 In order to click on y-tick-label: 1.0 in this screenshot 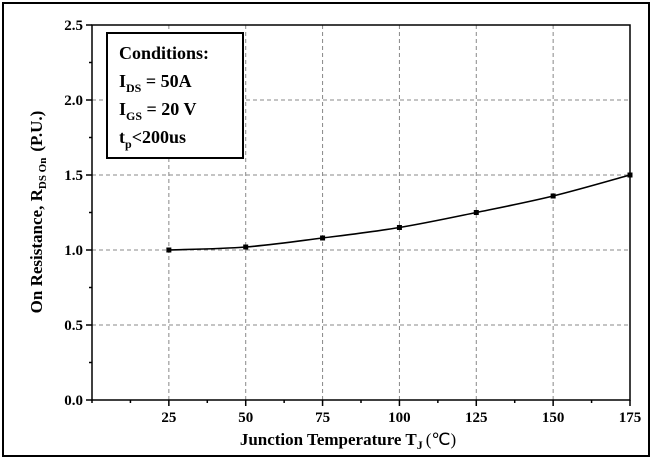, I will do `click(73, 251)`.